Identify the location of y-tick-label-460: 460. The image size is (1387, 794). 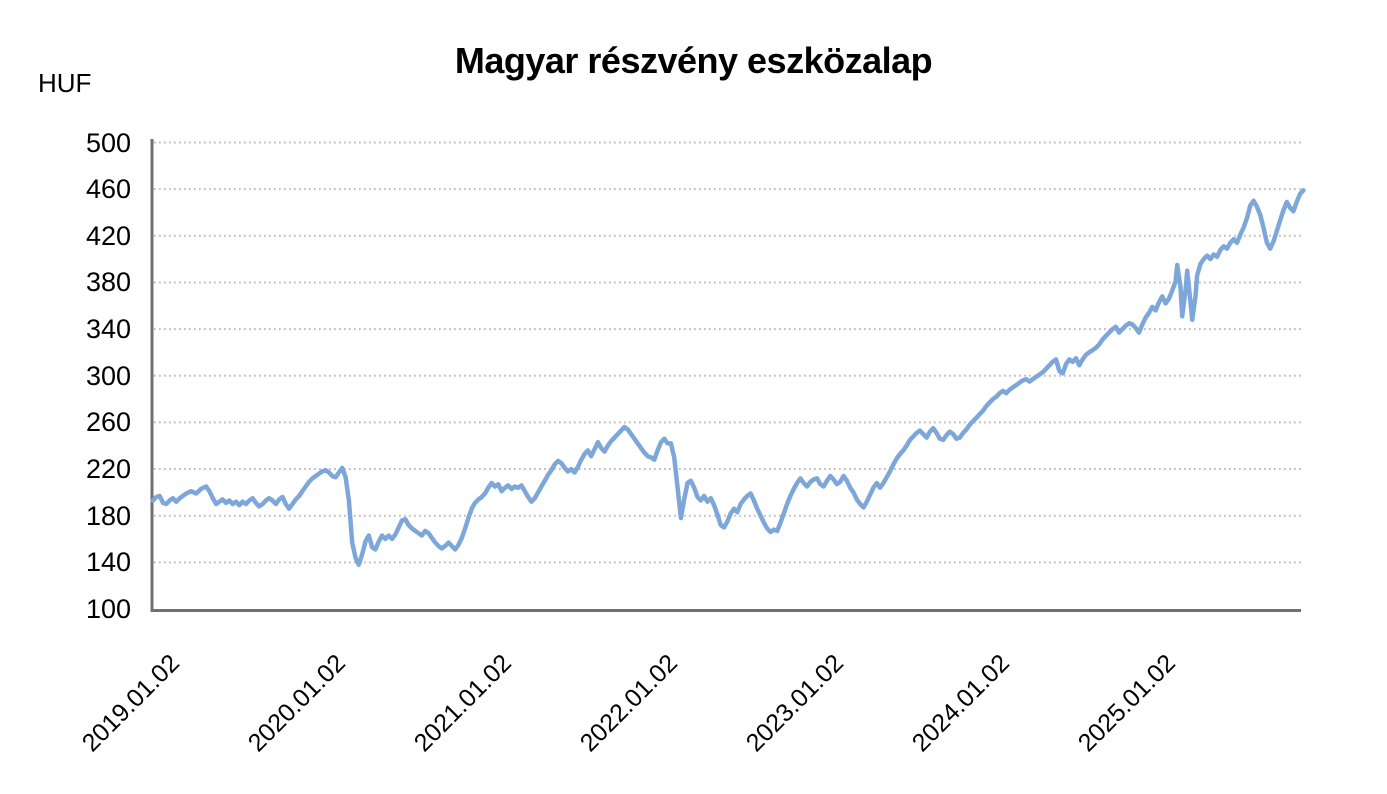
(108, 189).